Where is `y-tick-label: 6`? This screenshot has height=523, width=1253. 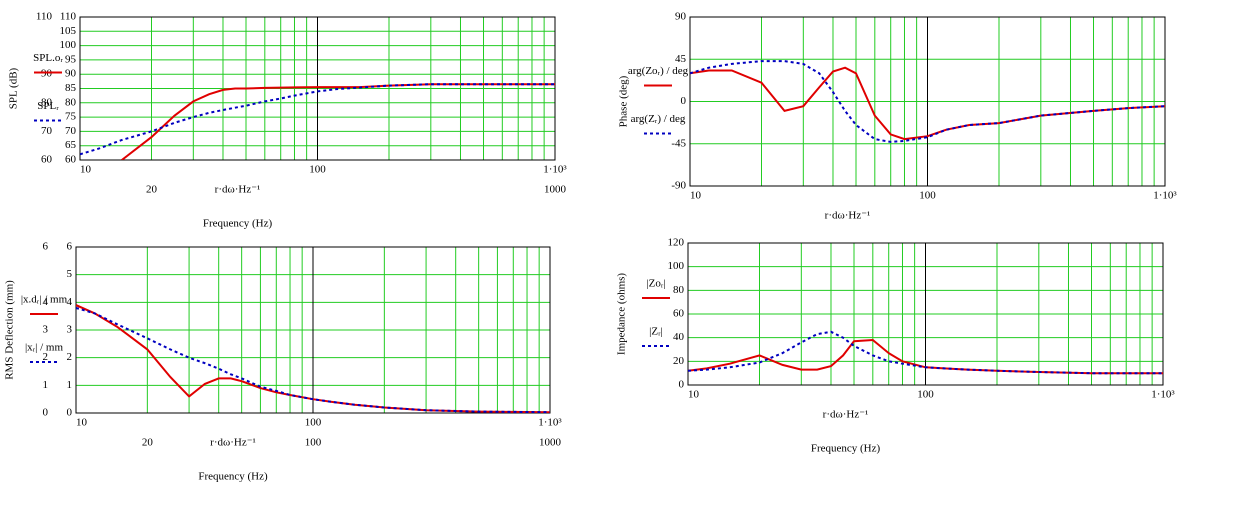
y-tick-label: 6 is located at coordinates (70, 247).